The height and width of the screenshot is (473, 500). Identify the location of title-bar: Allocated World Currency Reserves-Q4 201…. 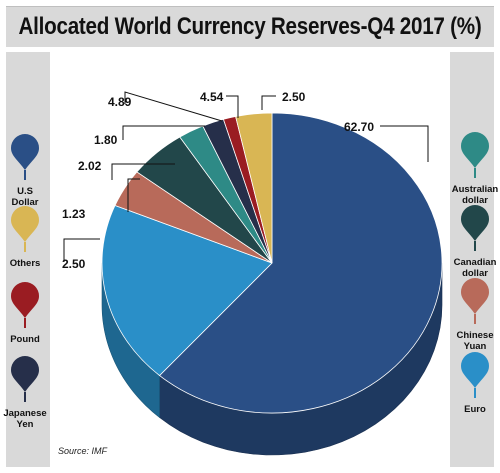
(250, 26).